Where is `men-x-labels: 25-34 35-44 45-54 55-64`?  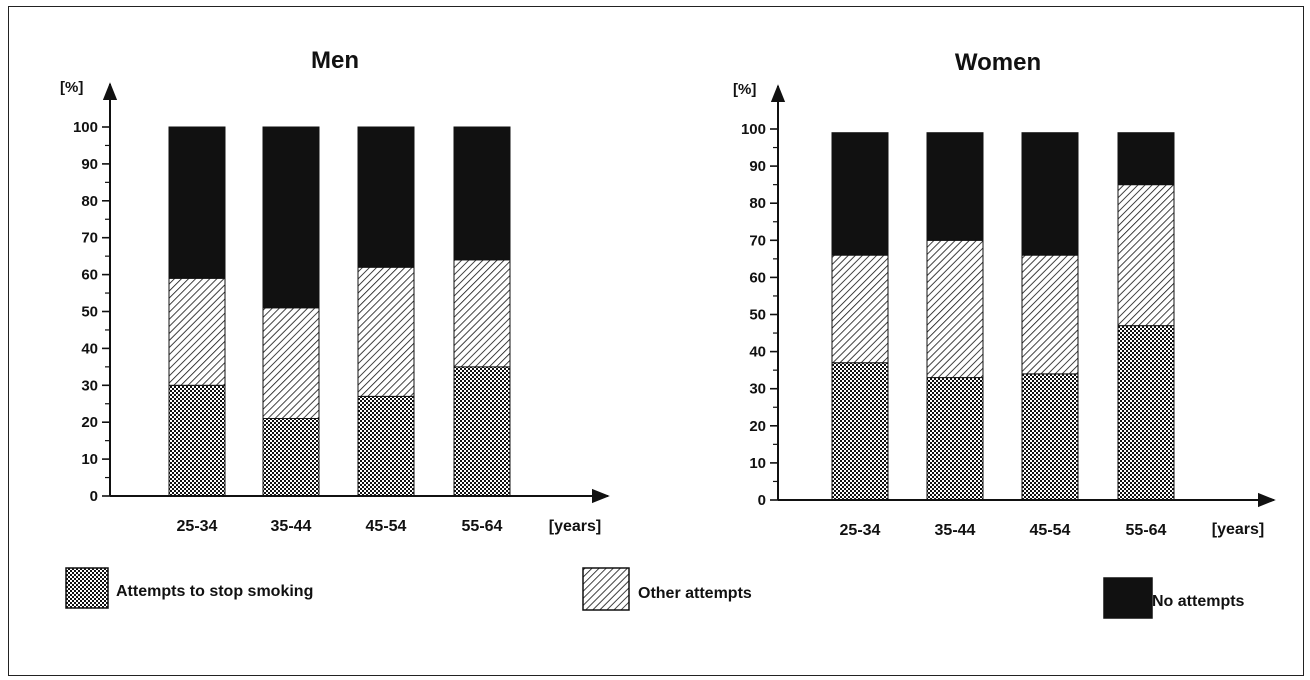 men-x-labels: 25-34 35-44 45-54 55-64 is located at coordinates (340, 526).